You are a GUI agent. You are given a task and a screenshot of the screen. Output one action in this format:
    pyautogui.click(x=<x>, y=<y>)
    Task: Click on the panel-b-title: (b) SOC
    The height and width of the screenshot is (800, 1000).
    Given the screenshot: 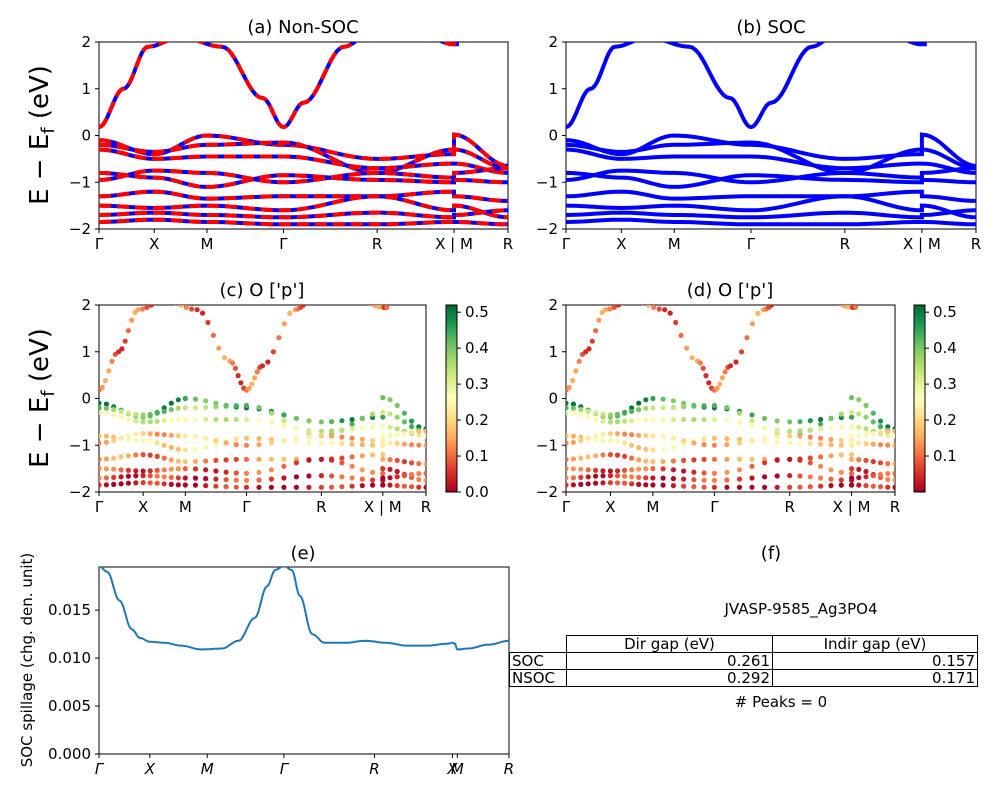 What is the action you would take?
    pyautogui.click(x=770, y=27)
    